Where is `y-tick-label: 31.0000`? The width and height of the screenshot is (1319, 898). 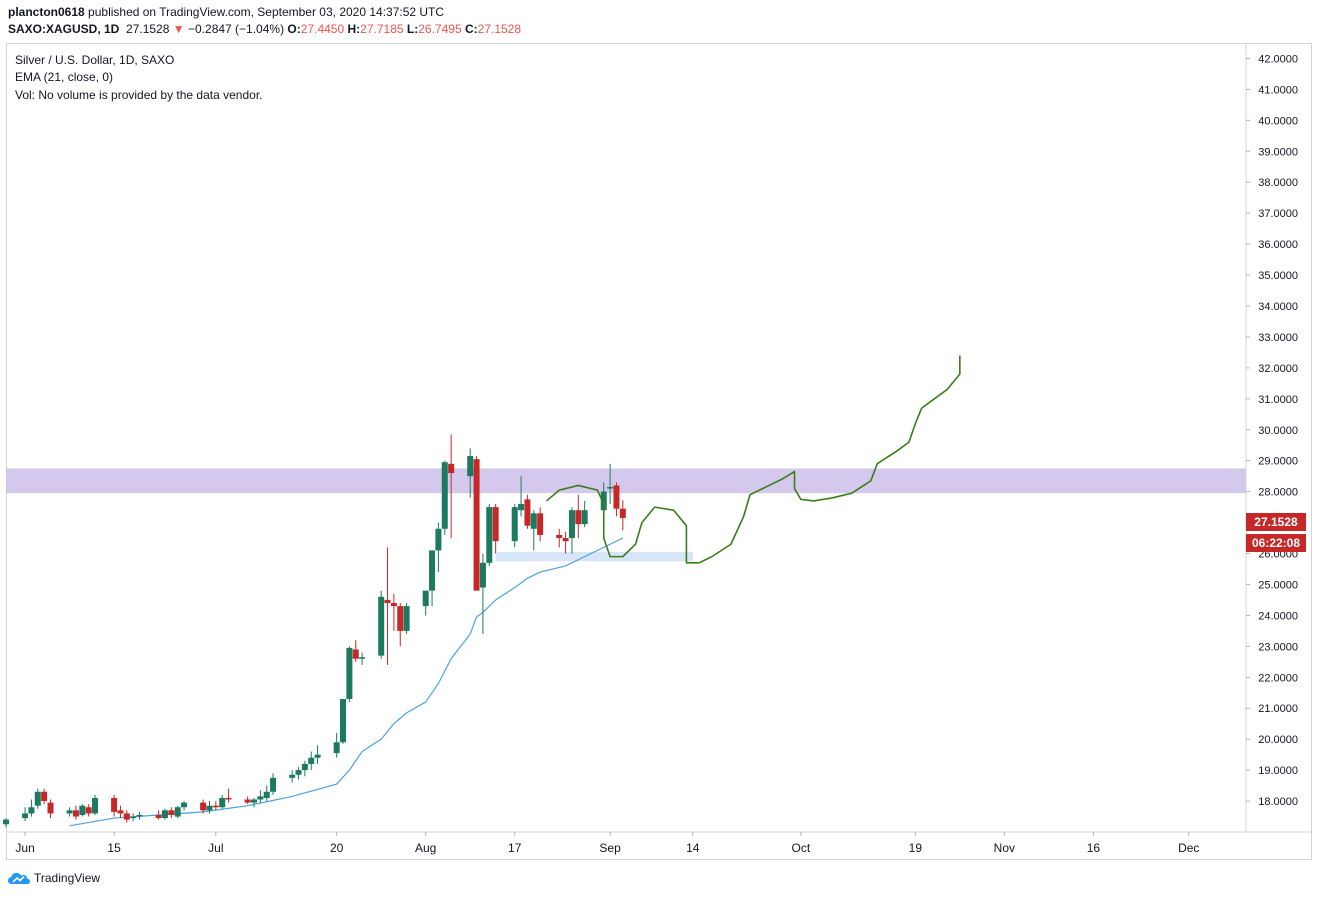 y-tick-label: 31.0000 is located at coordinates (1278, 400).